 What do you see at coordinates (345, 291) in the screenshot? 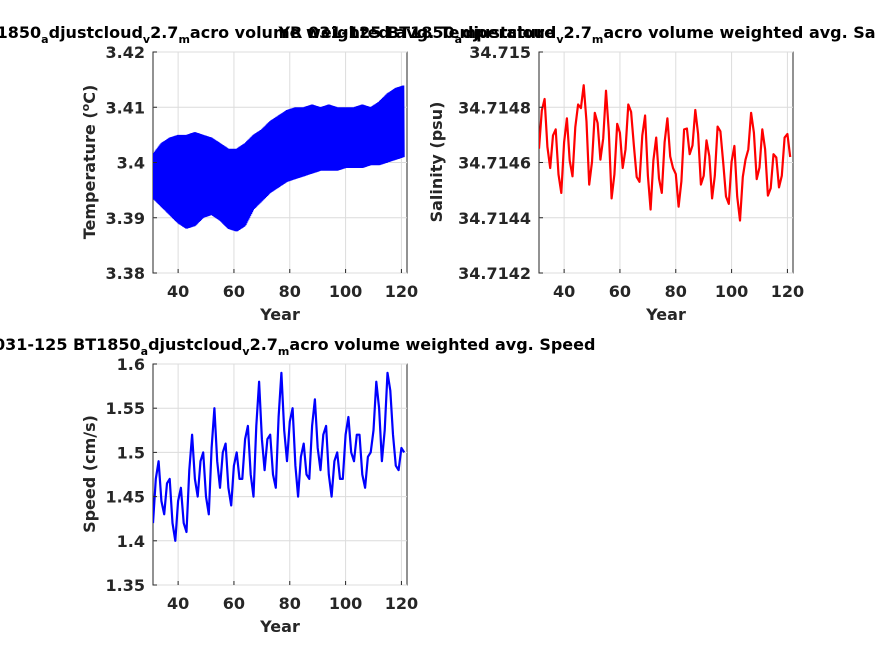
I see `temperature-xtick-label: 100` at bounding box center [345, 291].